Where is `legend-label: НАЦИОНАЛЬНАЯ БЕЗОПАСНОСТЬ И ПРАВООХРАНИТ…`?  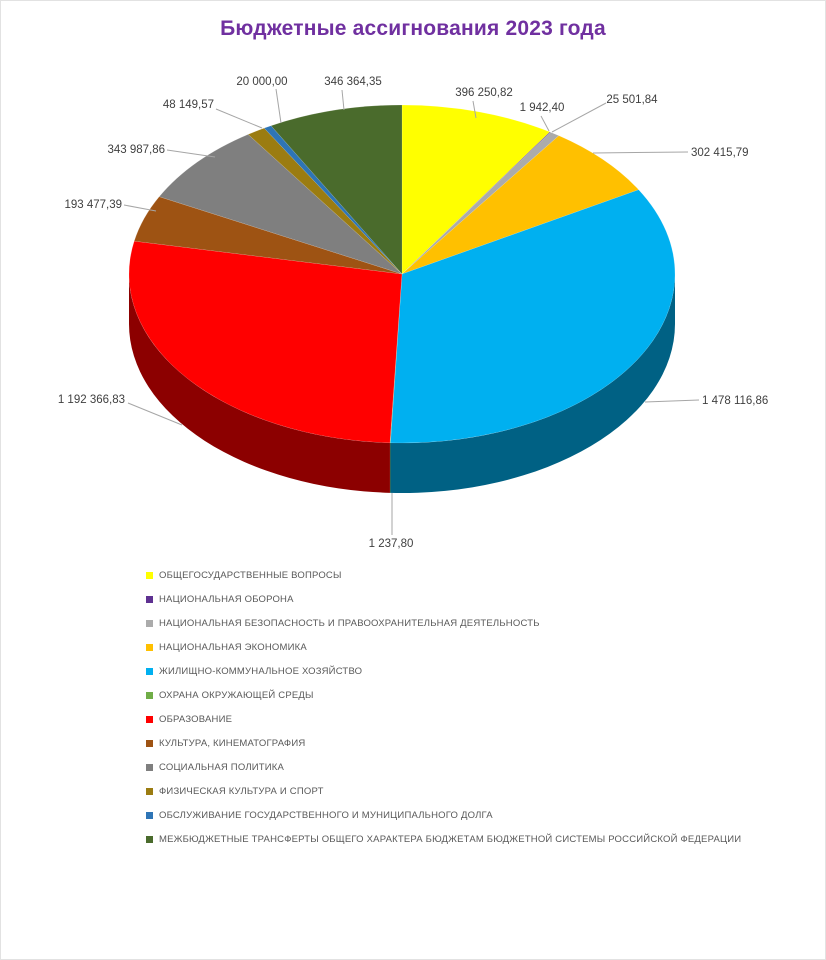 legend-label: НАЦИОНАЛЬНАЯ БЕЗОПАСНОСТЬ И ПРАВООХРАНИТ… is located at coordinates (349, 623).